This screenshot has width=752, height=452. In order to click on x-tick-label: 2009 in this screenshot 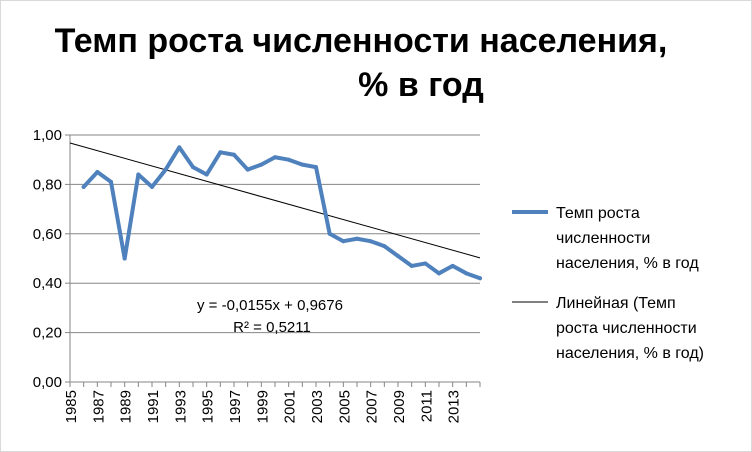, I will do `click(399, 406)`.